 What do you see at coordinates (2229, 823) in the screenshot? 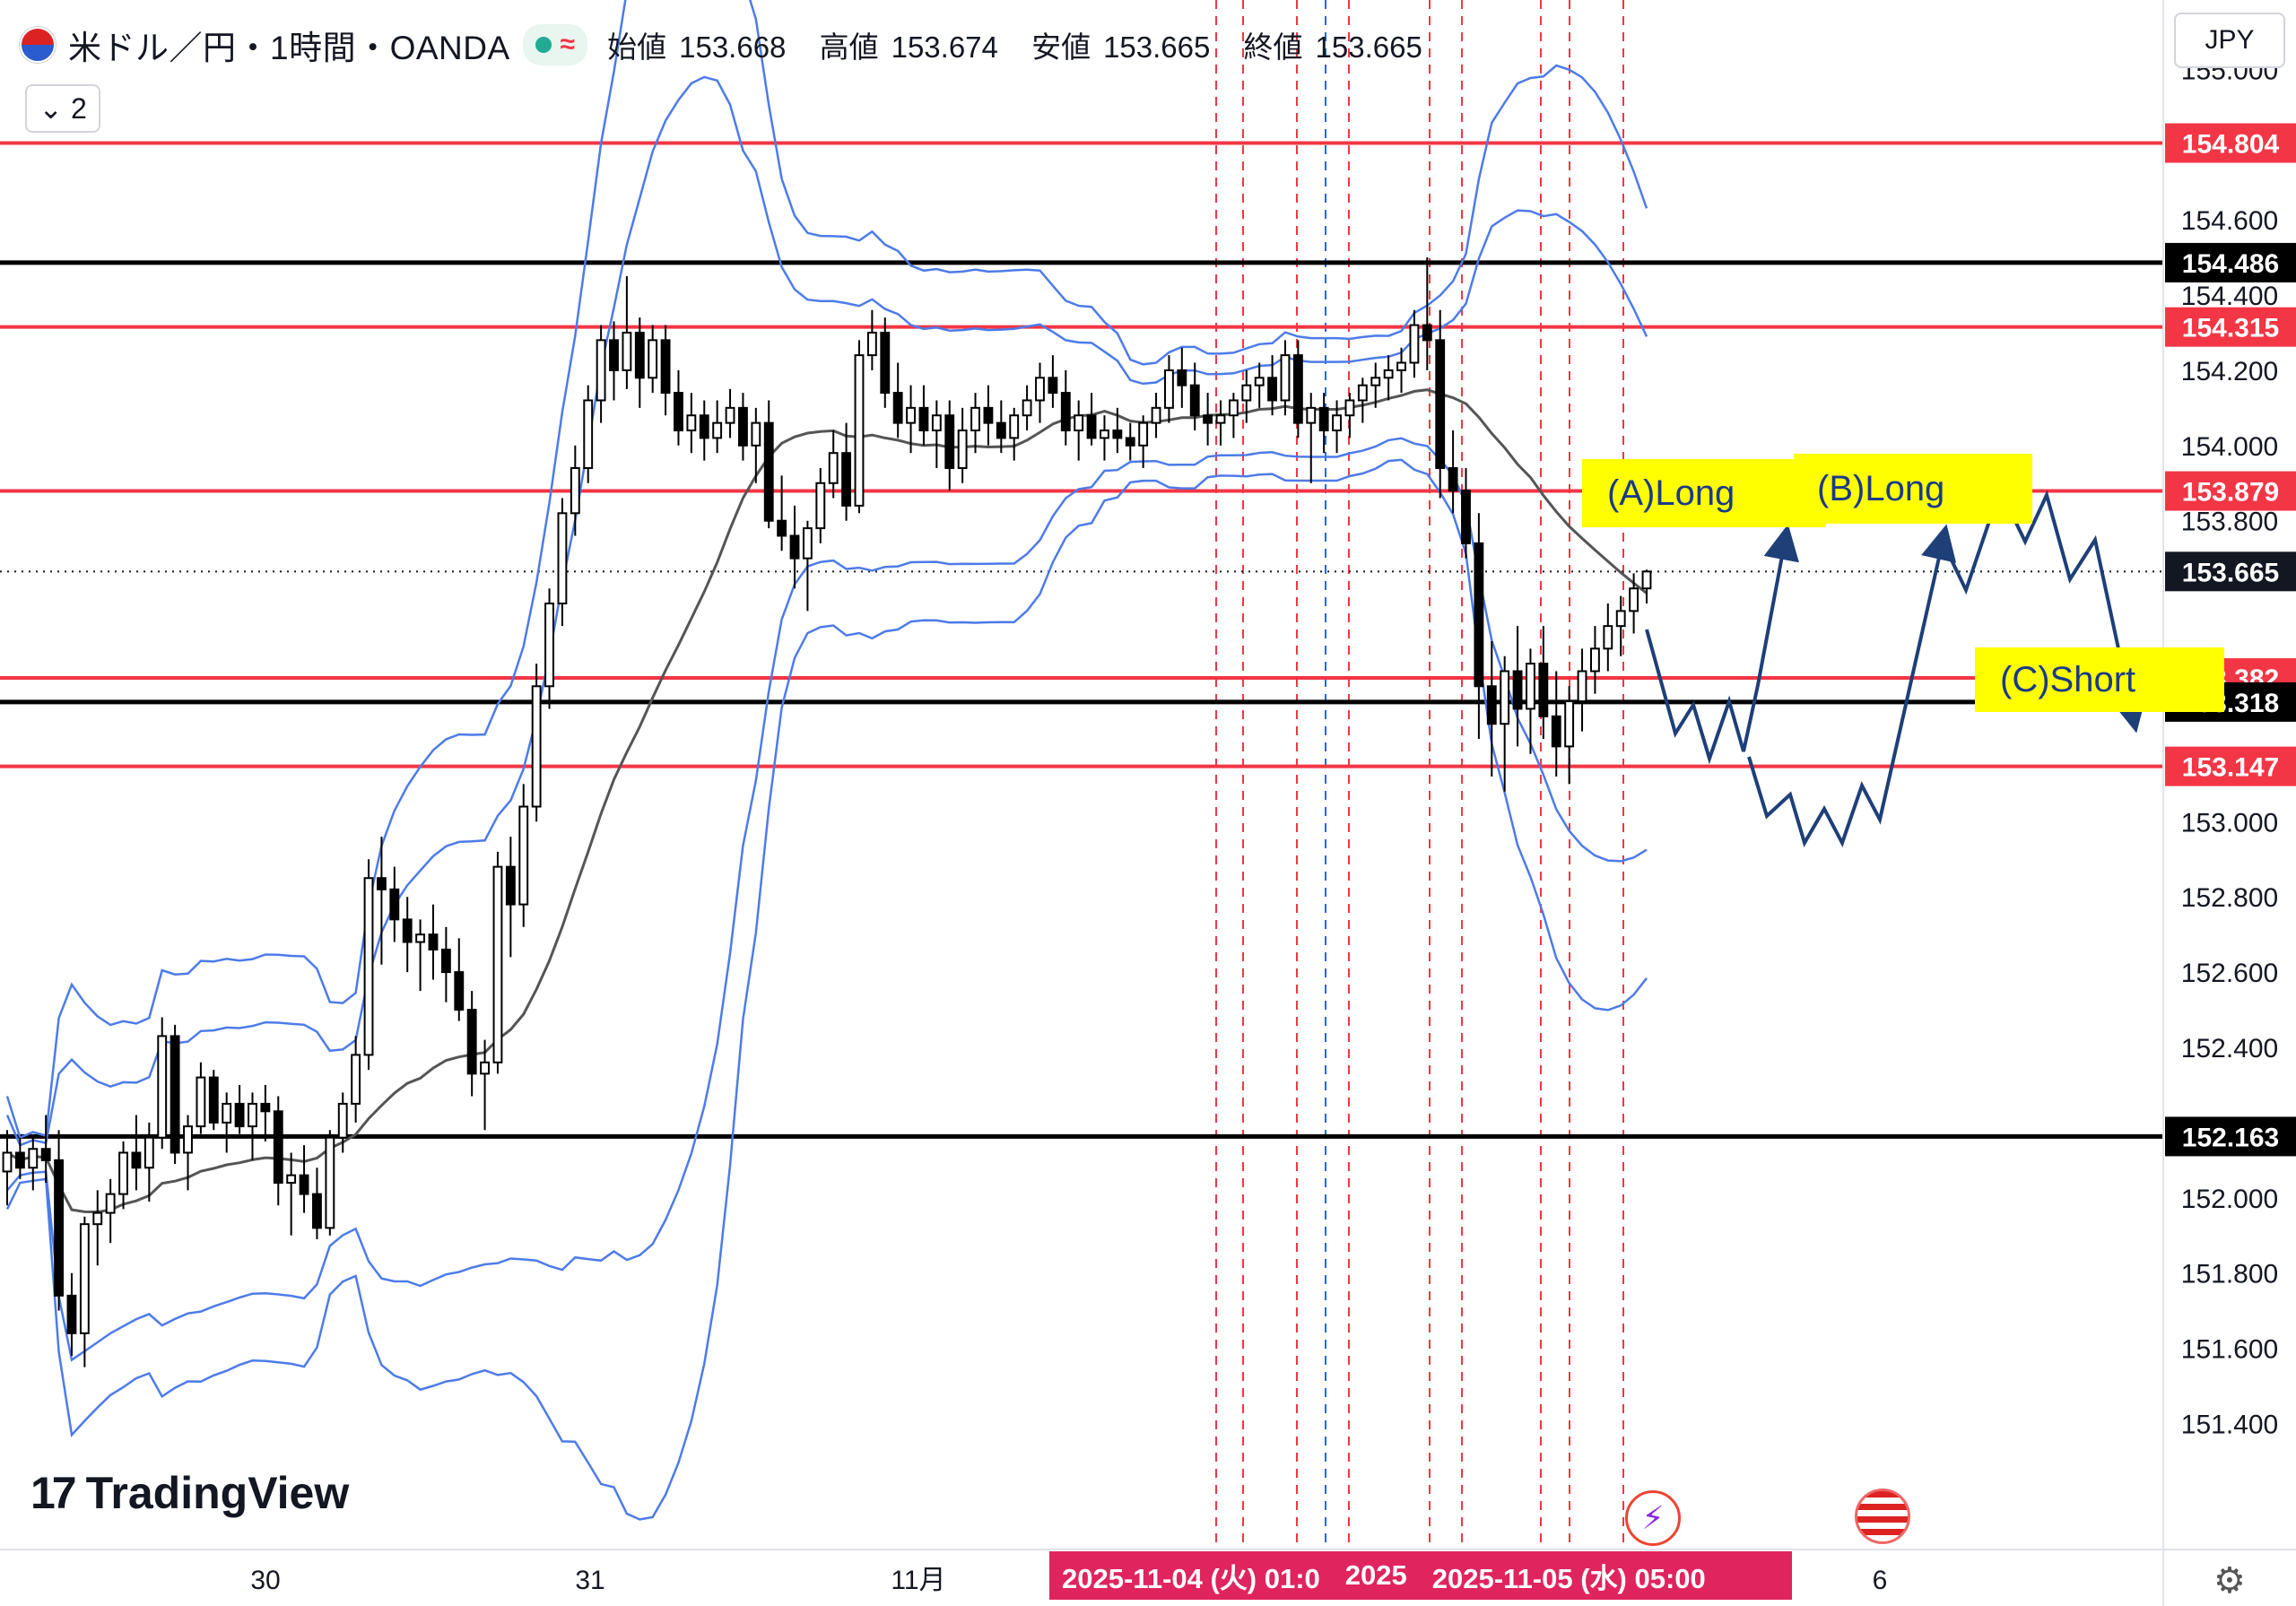
I see `price-tick-label: 153.000` at bounding box center [2229, 823].